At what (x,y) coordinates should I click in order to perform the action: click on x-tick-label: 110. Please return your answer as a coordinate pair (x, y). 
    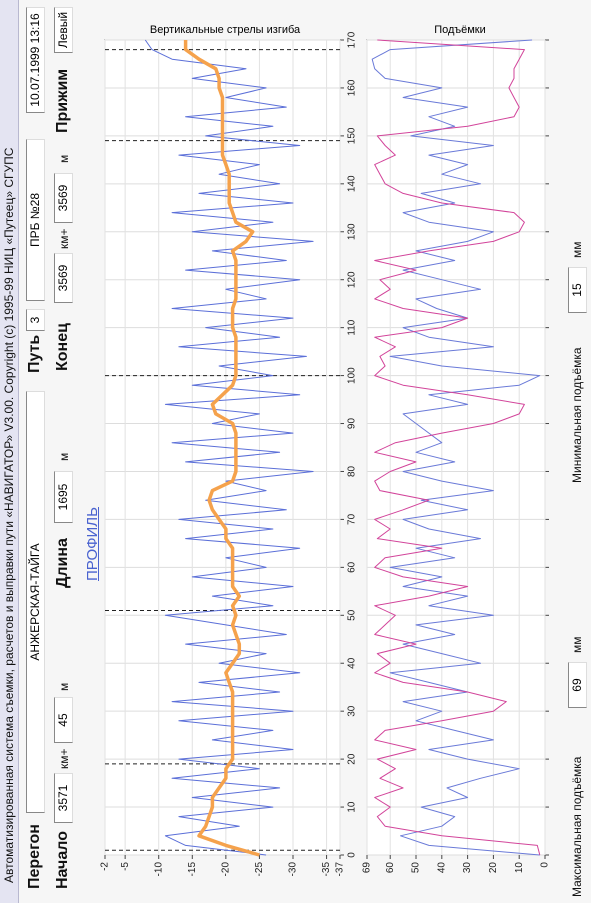
    Looking at the image, I should click on (352, 327).